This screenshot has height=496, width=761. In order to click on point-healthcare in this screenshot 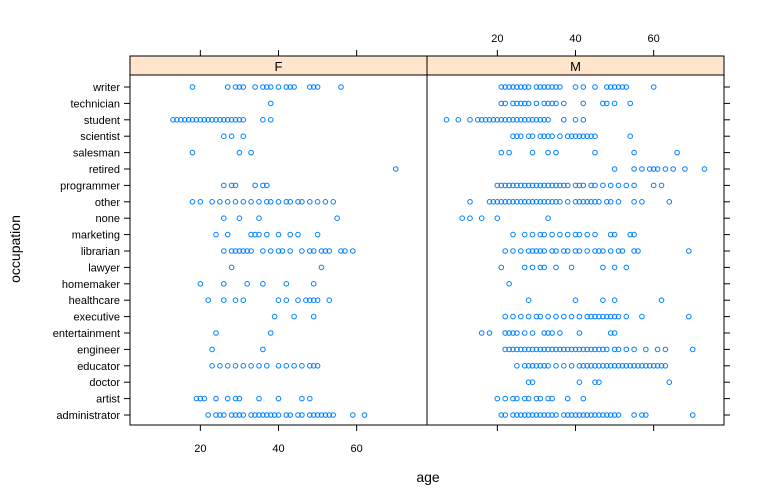, I will do `click(329, 300)`.